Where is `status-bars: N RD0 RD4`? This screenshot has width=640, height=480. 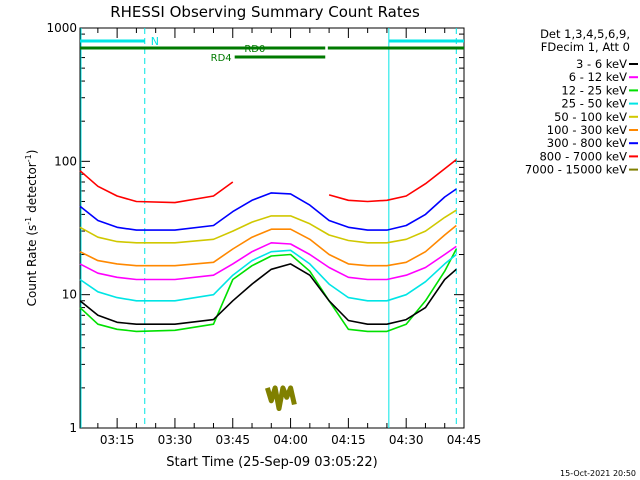 status-bars: N RD0 RD4 is located at coordinates (272, 49).